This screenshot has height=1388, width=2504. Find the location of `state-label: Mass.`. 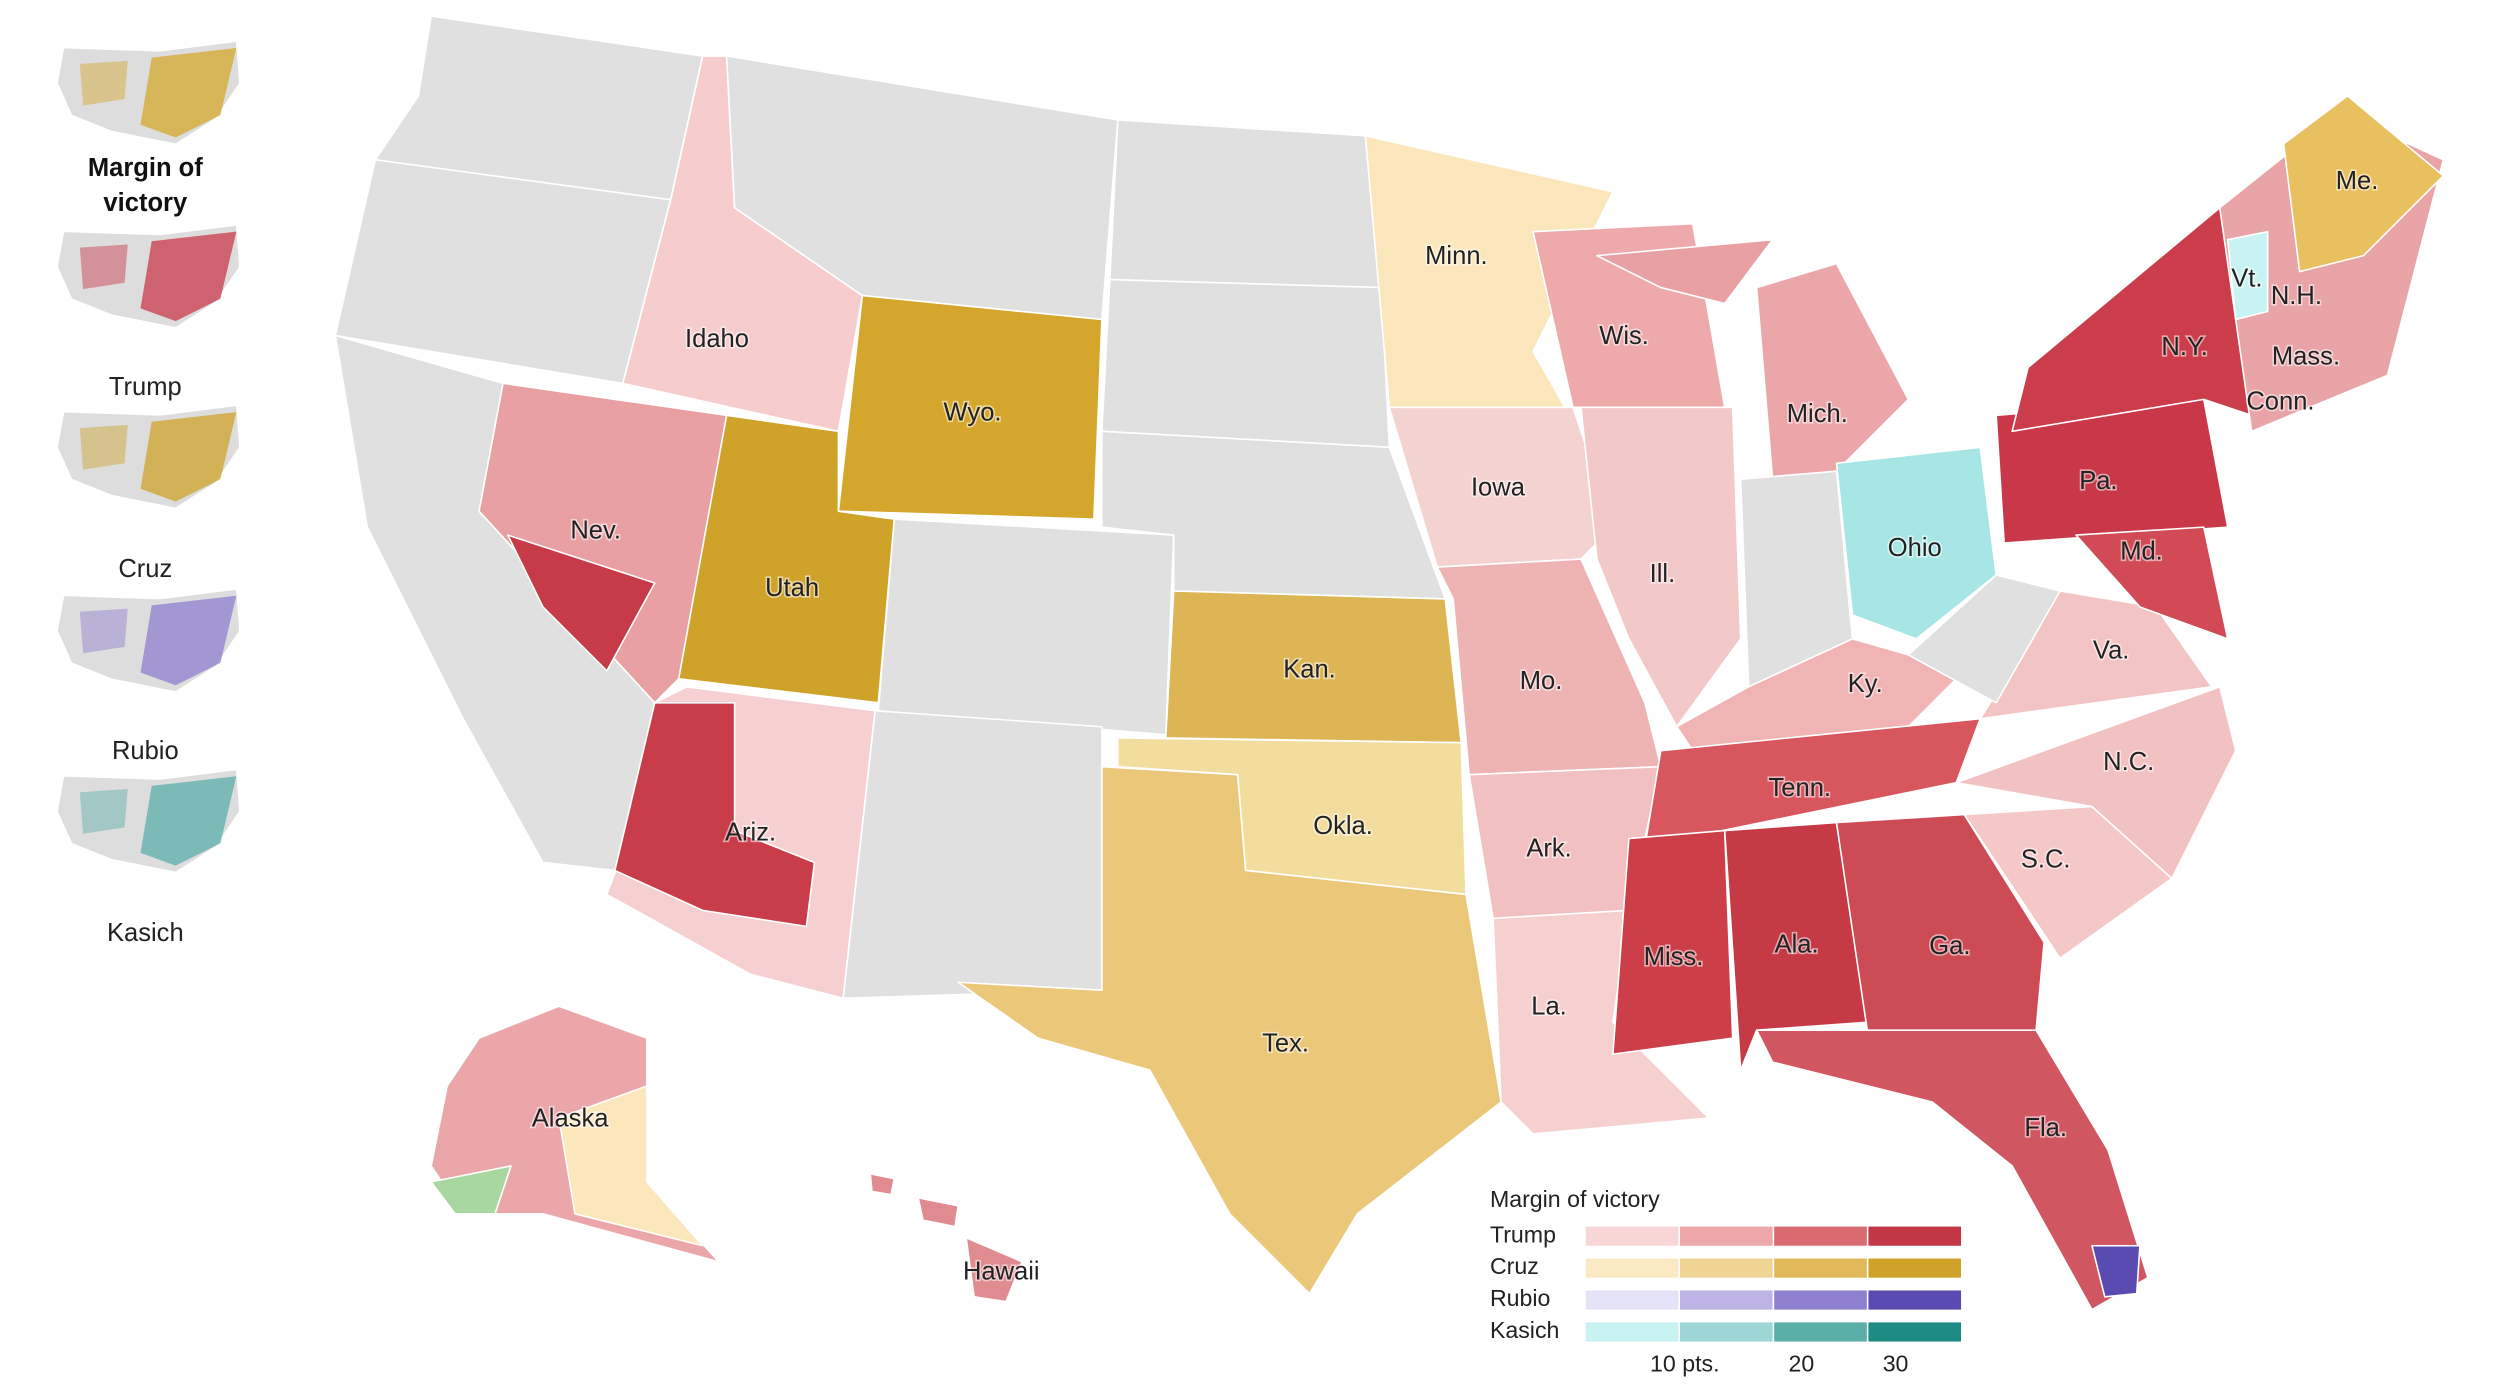

state-label: Mass. is located at coordinates (2306, 357).